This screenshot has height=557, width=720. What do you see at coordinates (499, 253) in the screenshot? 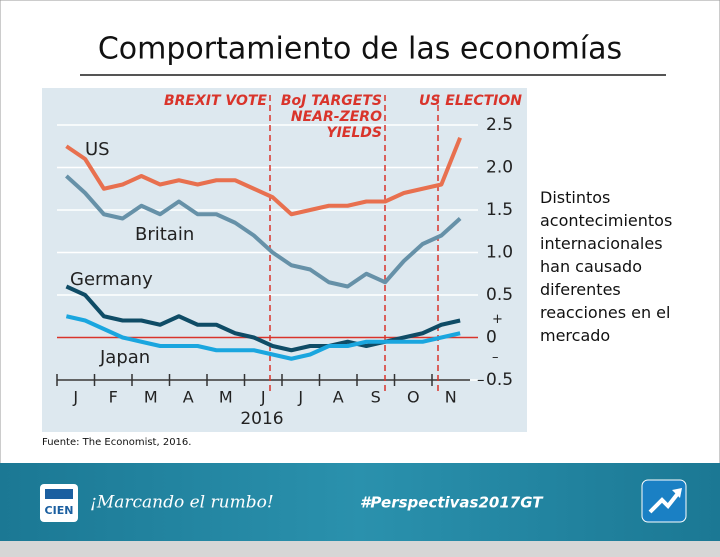
I see `y-tick-label: 1.0` at bounding box center [499, 253].